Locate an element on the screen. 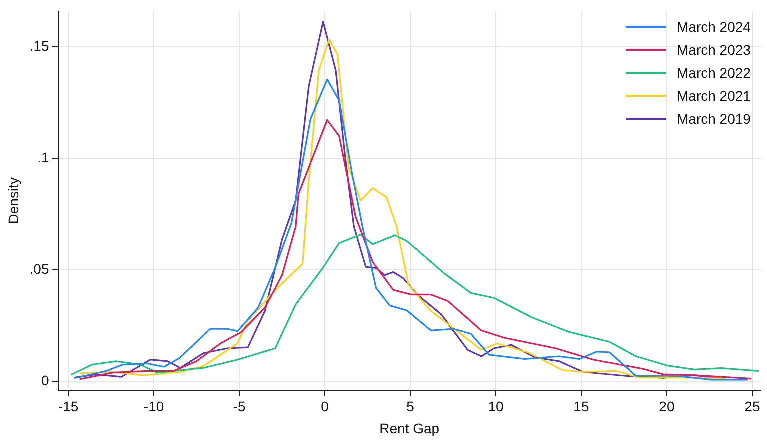 This screenshot has width=767, height=444. y-tick-label: .15 is located at coordinates (40, 46).